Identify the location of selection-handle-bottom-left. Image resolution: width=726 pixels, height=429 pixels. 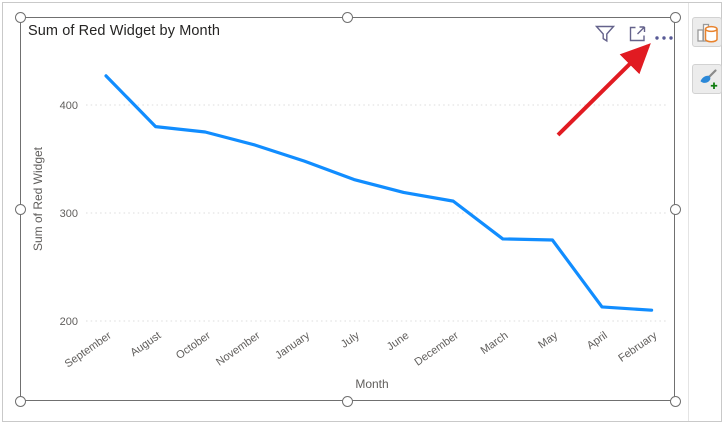
(20, 401).